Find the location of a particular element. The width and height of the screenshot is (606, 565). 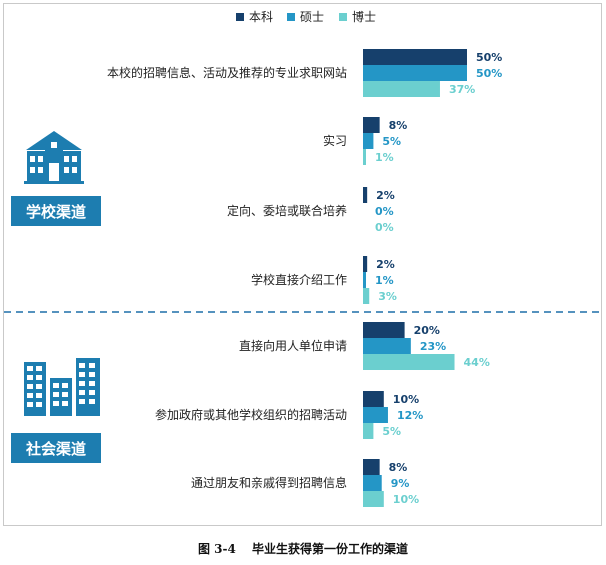

category-label: 本校的招聘信息、活动及推荐的专业求职网站 is located at coordinates (227, 72).